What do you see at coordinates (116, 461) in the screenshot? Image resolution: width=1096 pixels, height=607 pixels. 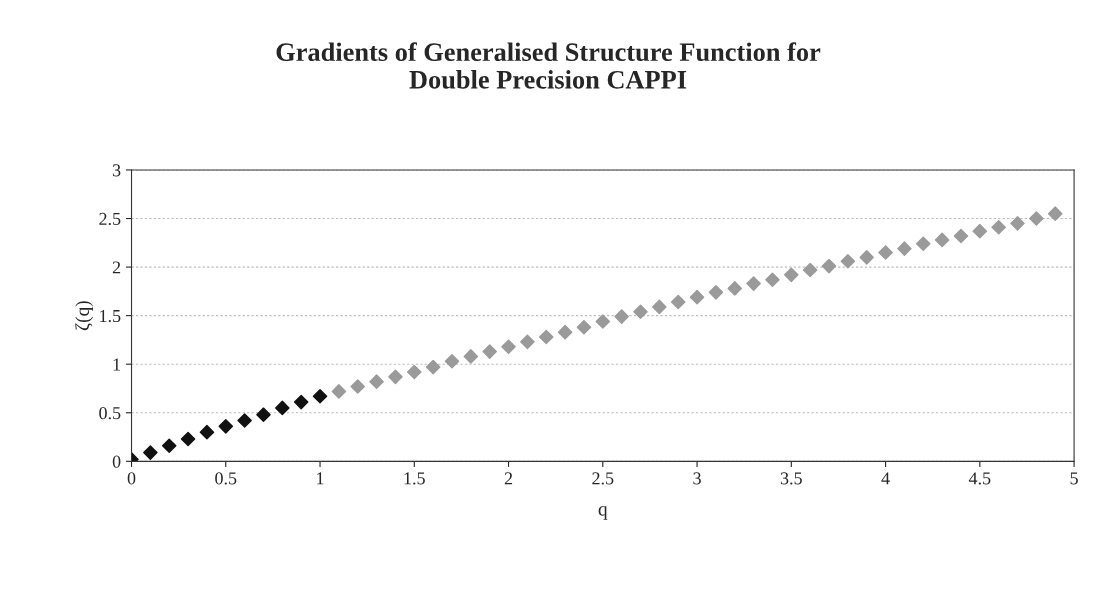 I see `y-tick-label: 0` at bounding box center [116, 461].